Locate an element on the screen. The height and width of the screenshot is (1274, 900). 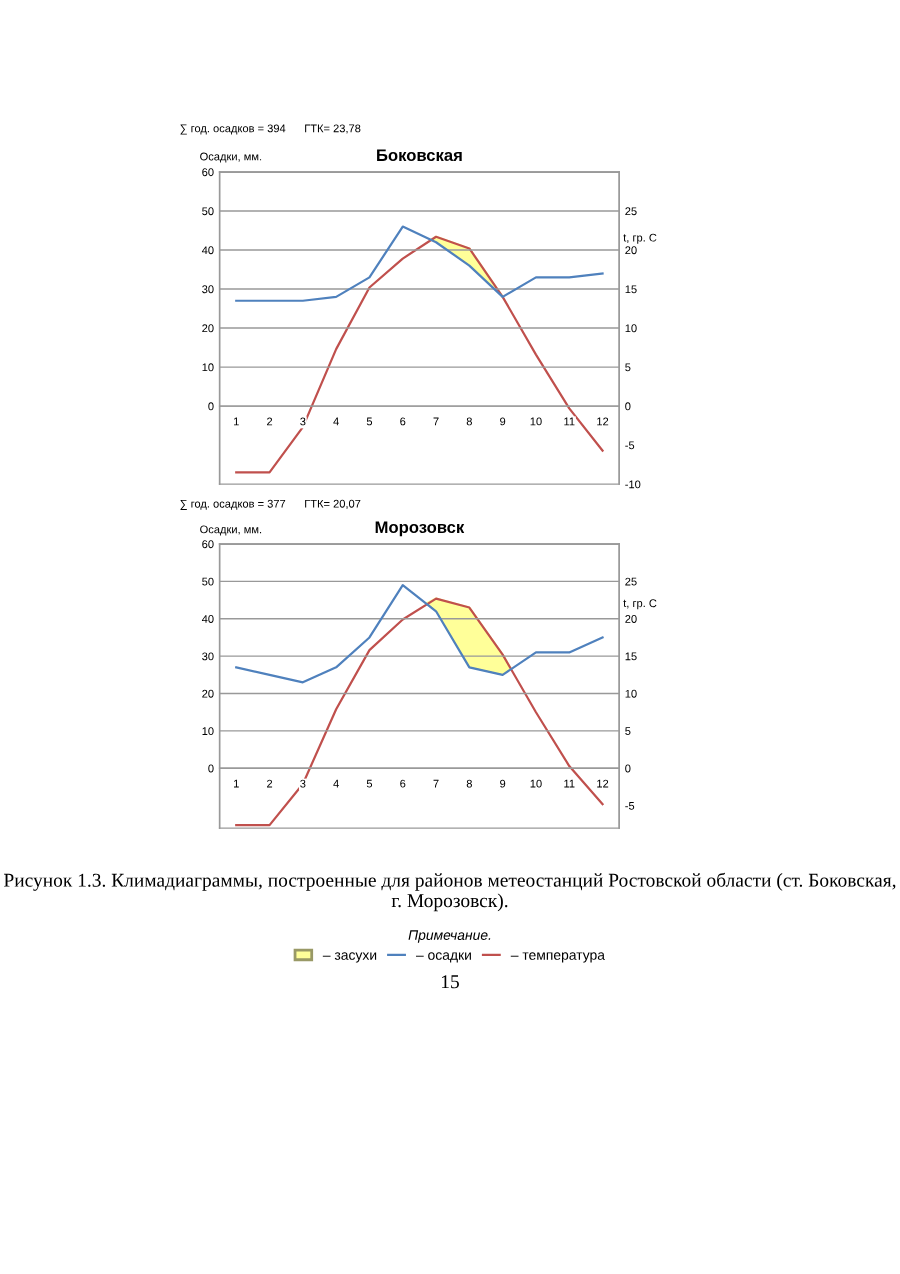
text: Рисунок 1.3. Климадиаграммы, построенные для районов метеостанций Ростовской области (ст. Боковская, г. Морозовск). is located at coordinates (450, 892).